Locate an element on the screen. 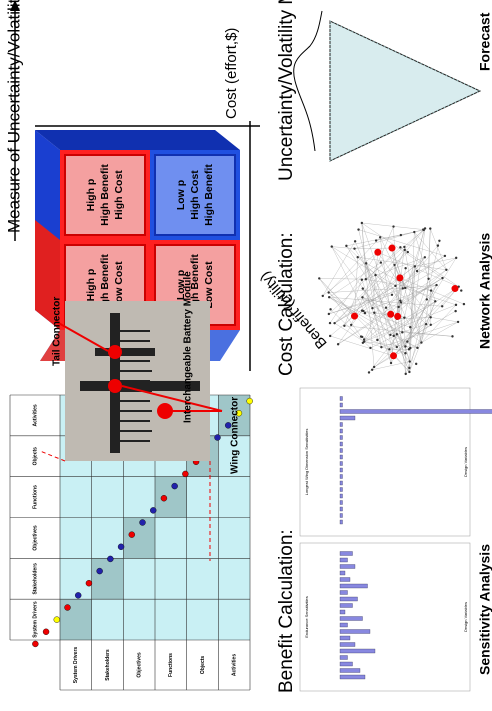  face-label: High Cost is located at coordinates (119, 195).